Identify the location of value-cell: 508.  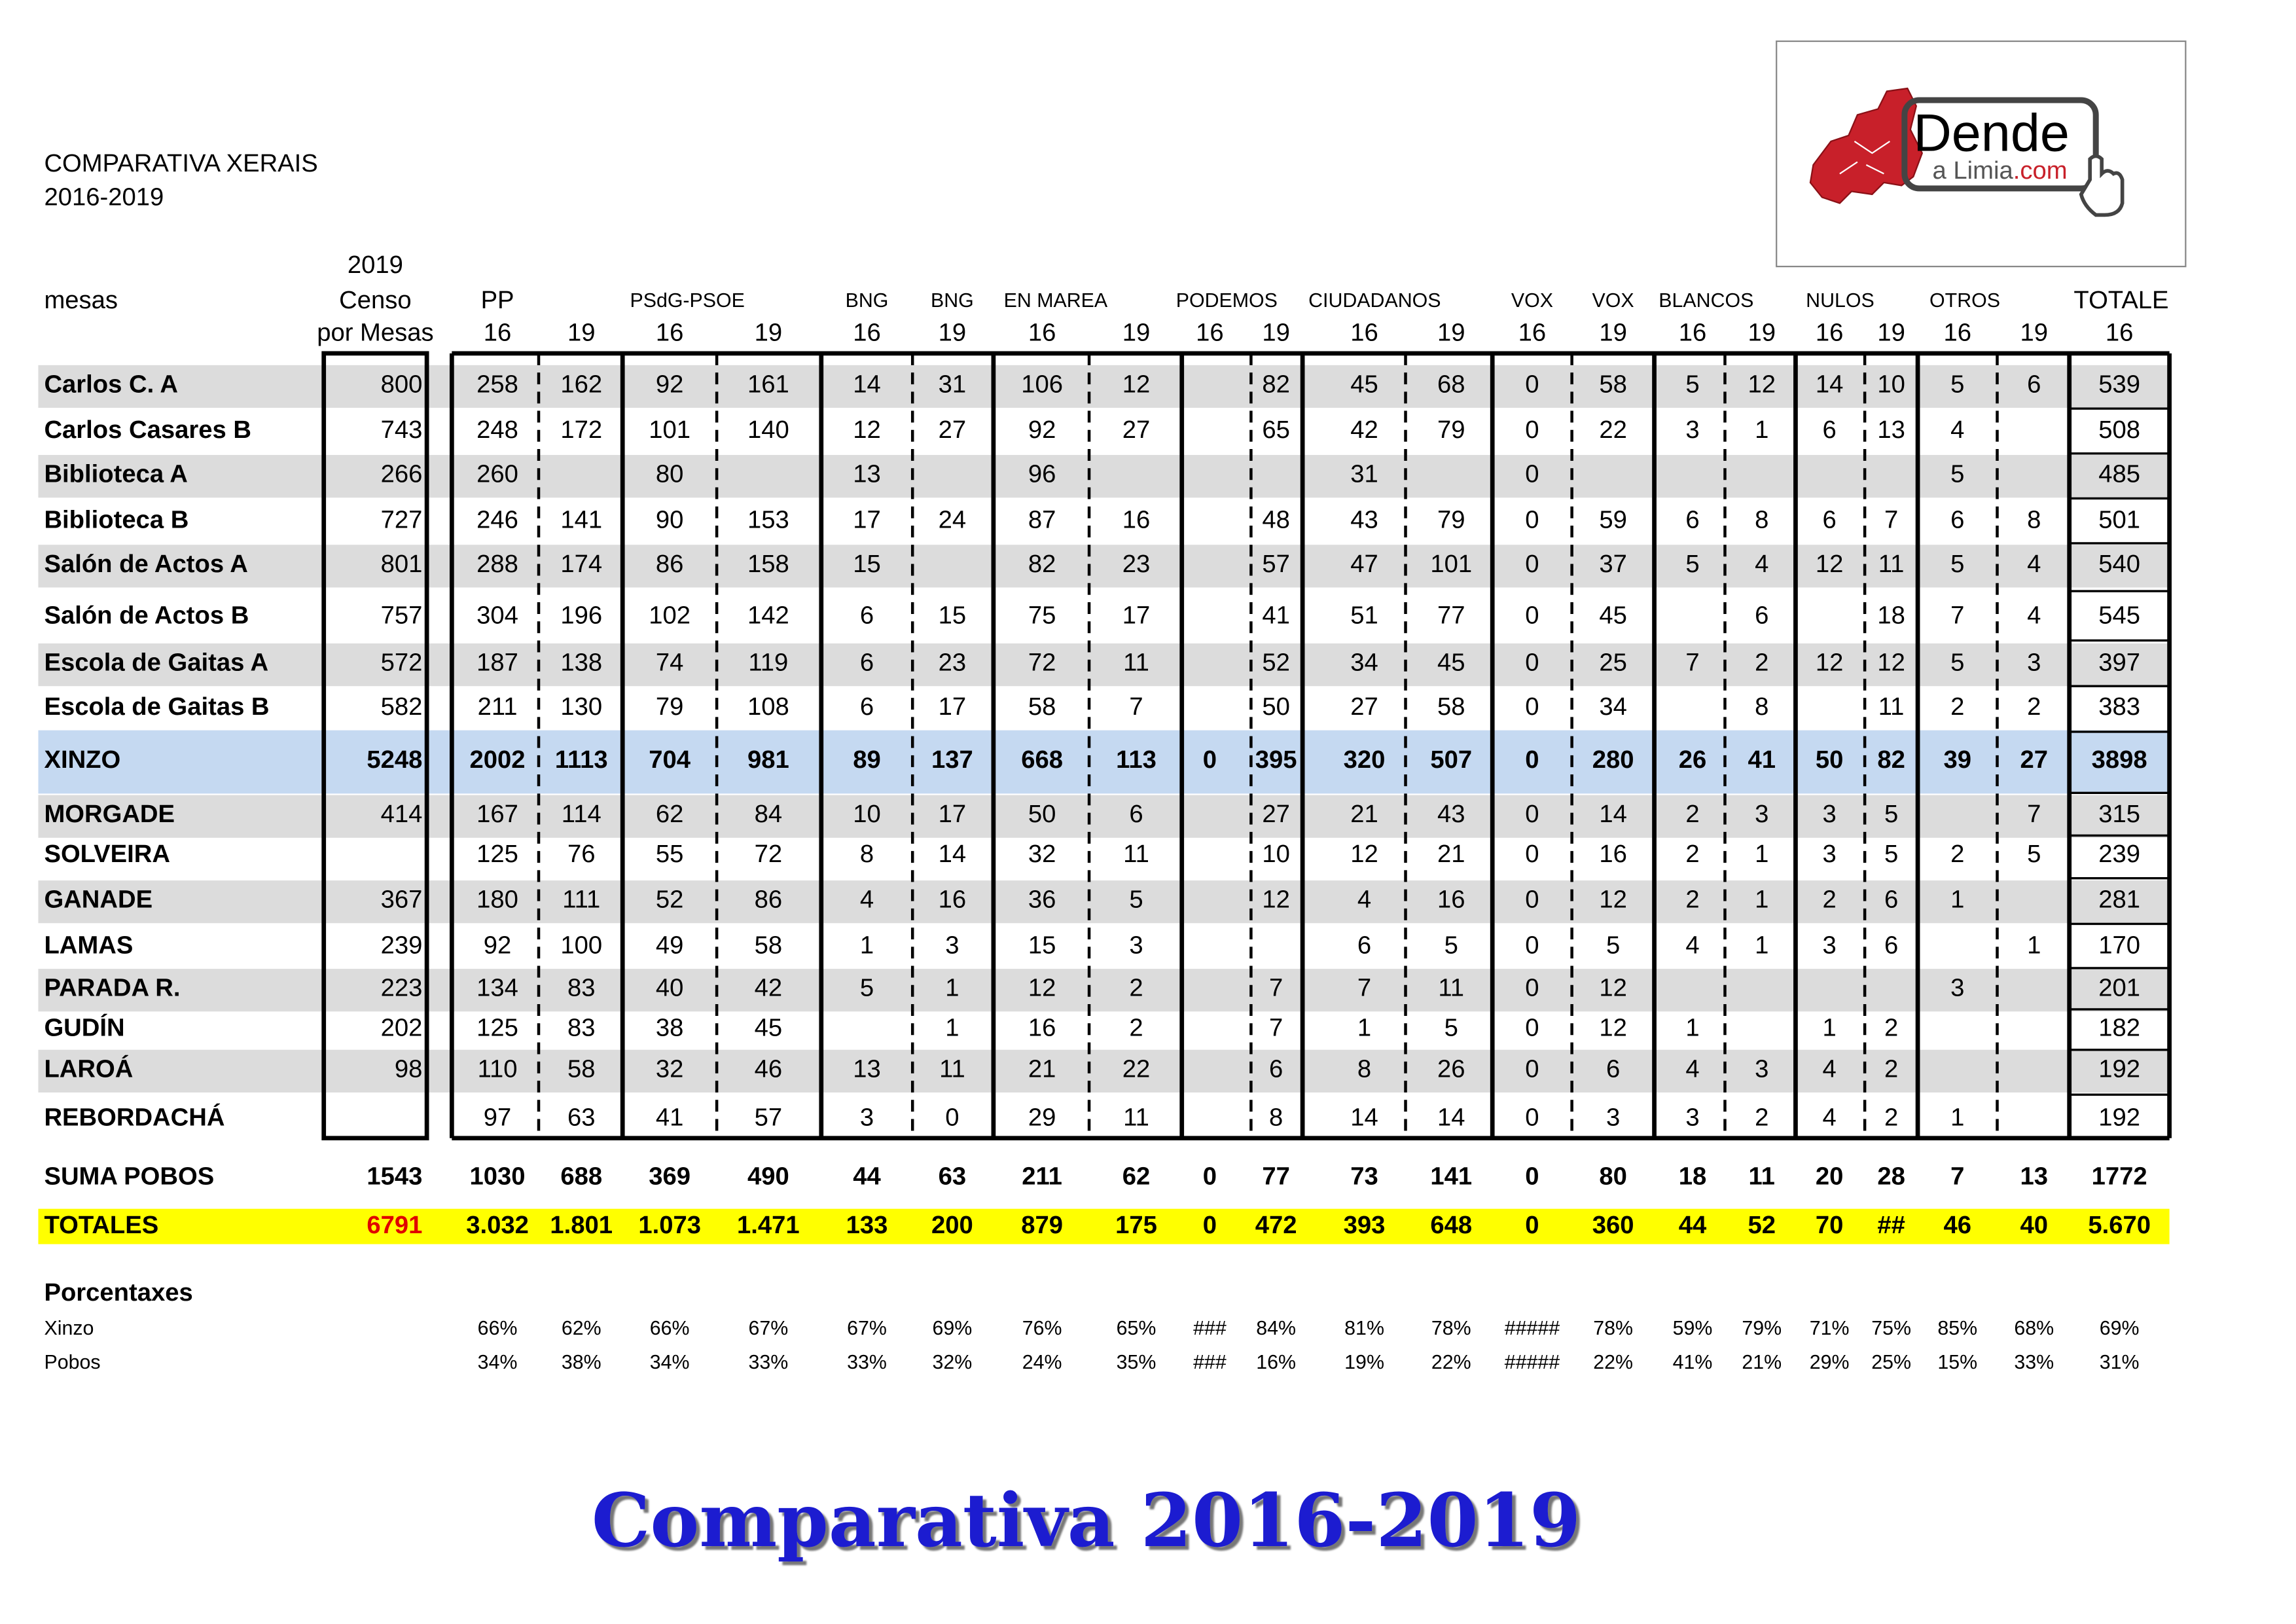
(2119, 430).